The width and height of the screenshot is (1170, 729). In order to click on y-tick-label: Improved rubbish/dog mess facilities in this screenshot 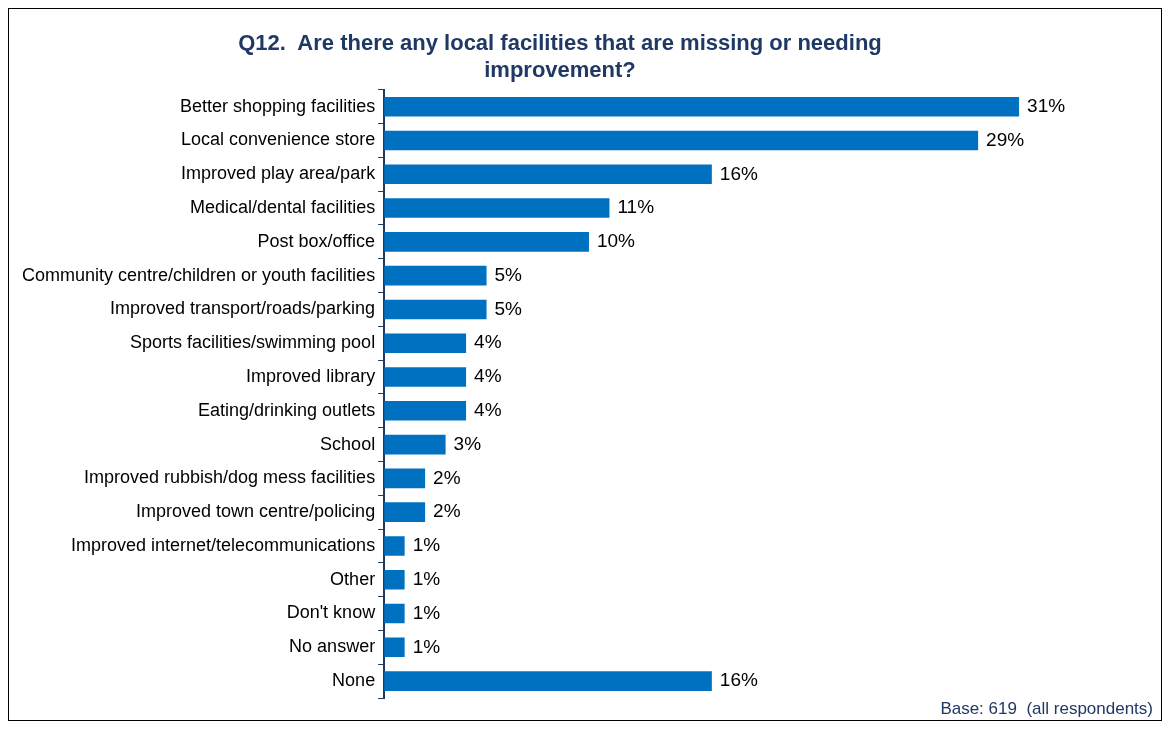, I will do `click(230, 477)`.